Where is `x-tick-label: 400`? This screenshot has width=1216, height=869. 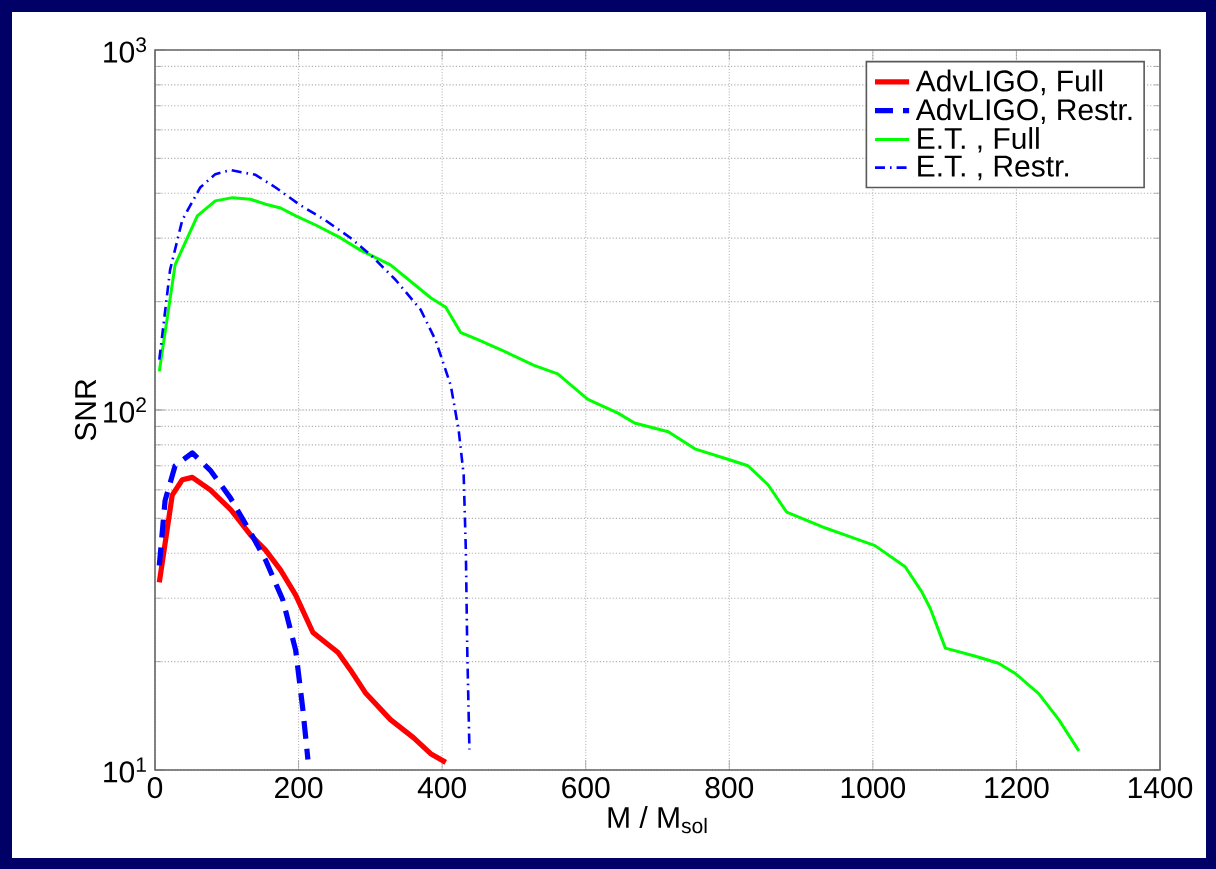 x-tick-label: 400 is located at coordinates (441, 788).